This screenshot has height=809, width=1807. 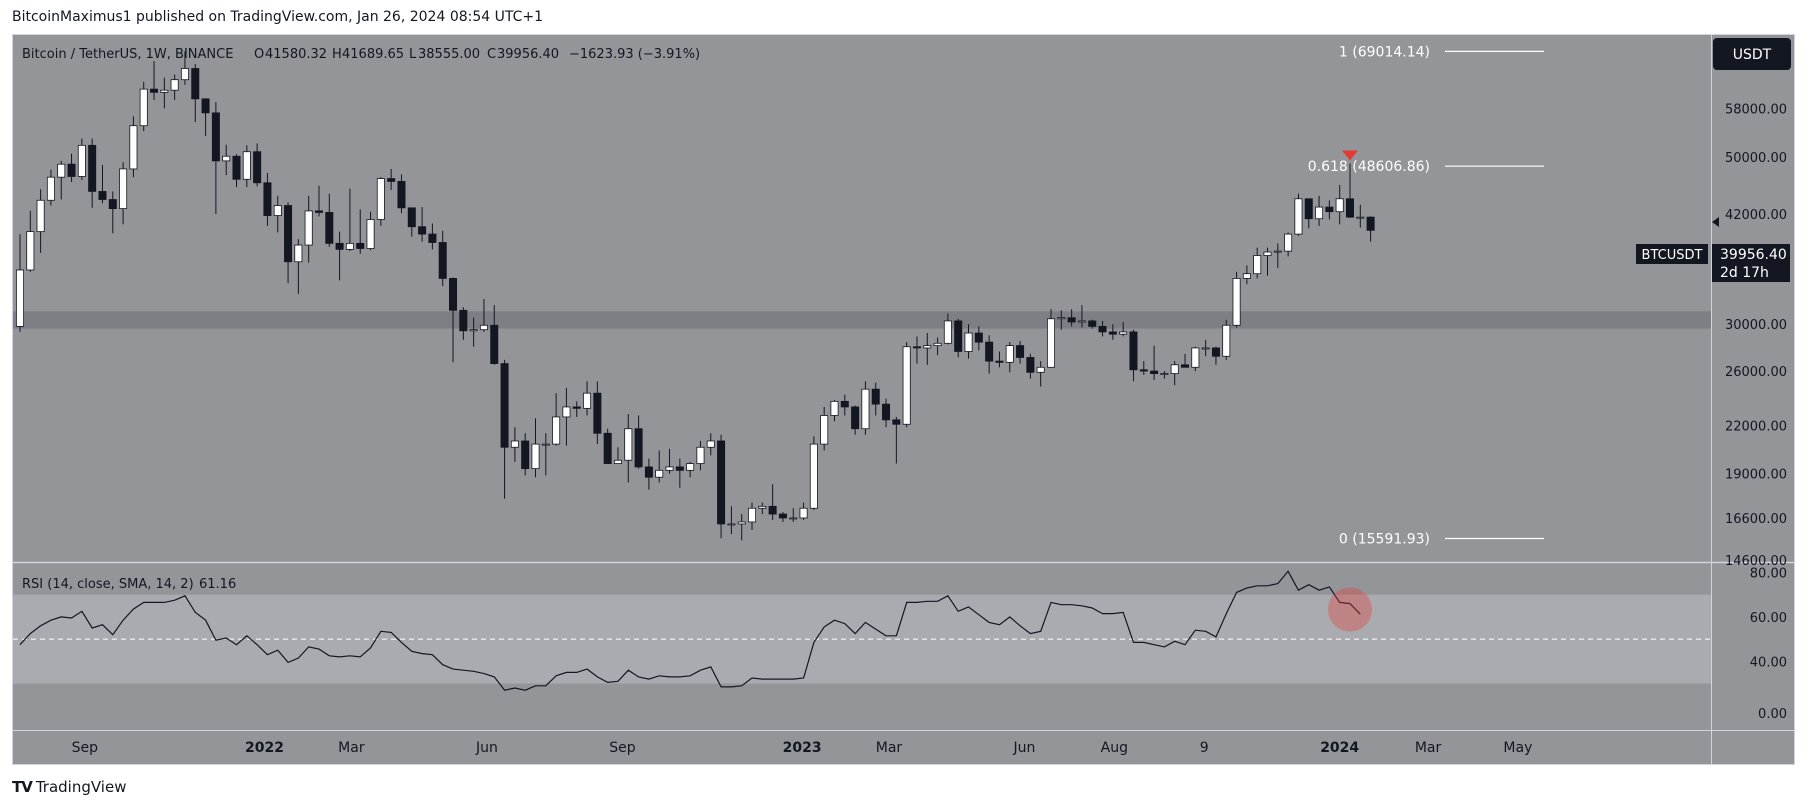 I want to click on price-axis-label: 22000.00, so click(x=1756, y=427).